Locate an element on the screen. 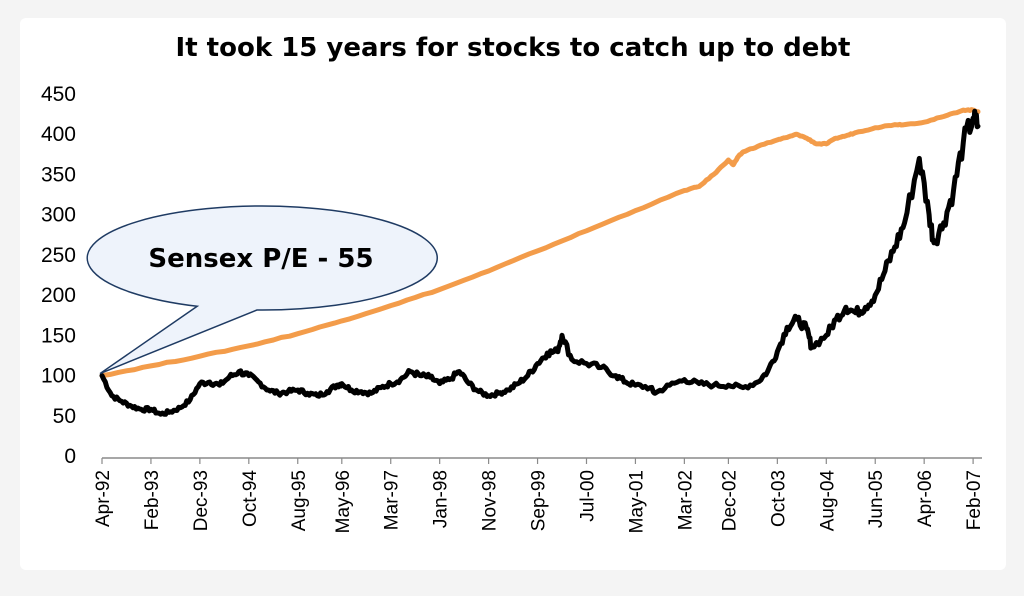 This screenshot has height=596, width=1024. x-tick-label: Aug-95 is located at coordinates (299, 500).